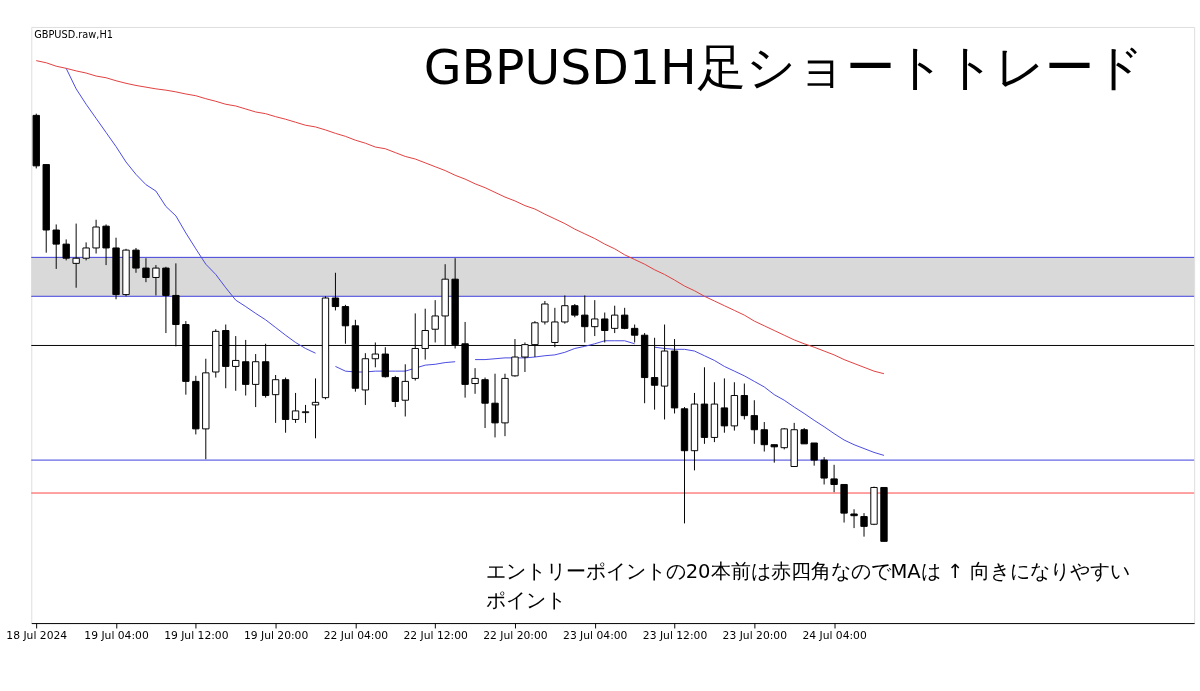 The height and width of the screenshot is (691, 1200). I want to click on x-tick-label: 22 Jul 12:00, so click(436, 636).